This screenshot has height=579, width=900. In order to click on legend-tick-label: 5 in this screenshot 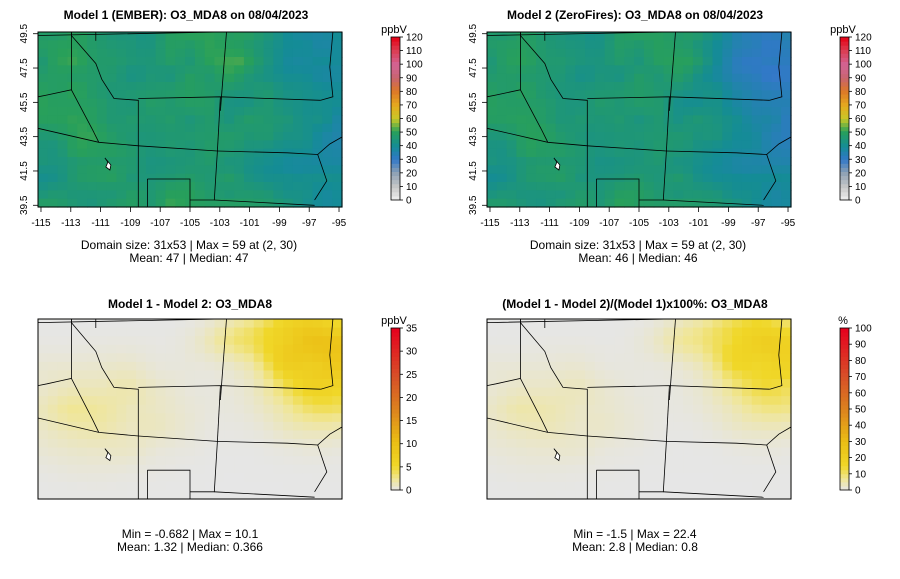, I will do `click(409, 467)`.